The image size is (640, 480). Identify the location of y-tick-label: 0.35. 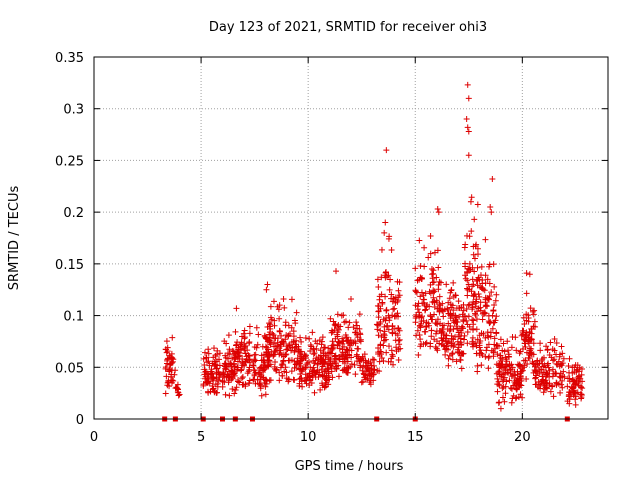
(69, 58).